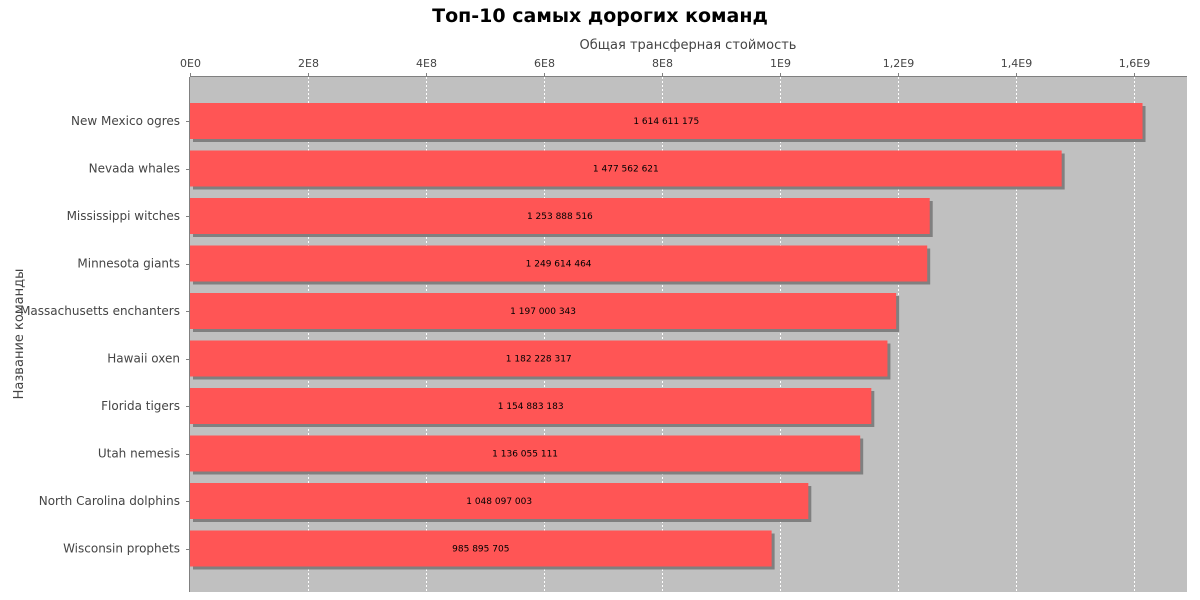 Image resolution: width=1200 pixels, height=600 pixels. I want to click on x-tick-label: 8E8, so click(662, 63).